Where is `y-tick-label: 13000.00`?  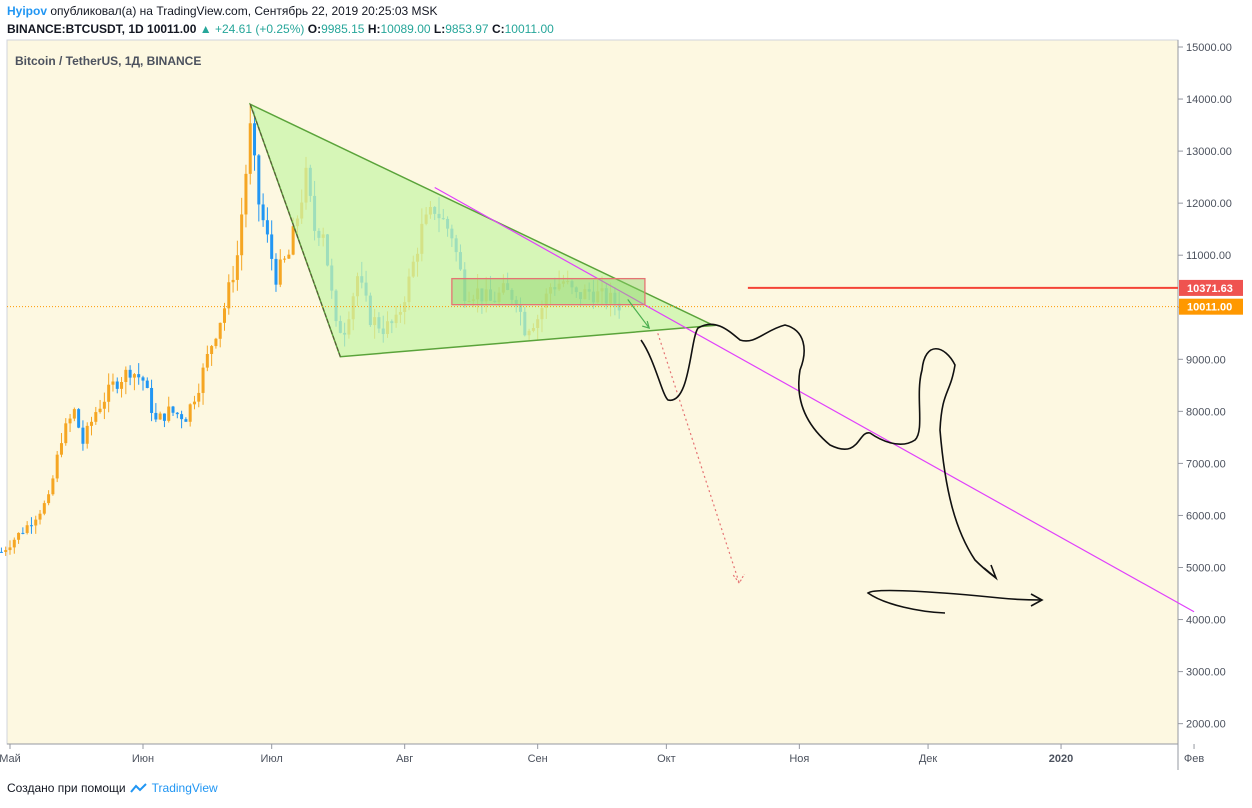 y-tick-label: 13000.00 is located at coordinates (1209, 152).